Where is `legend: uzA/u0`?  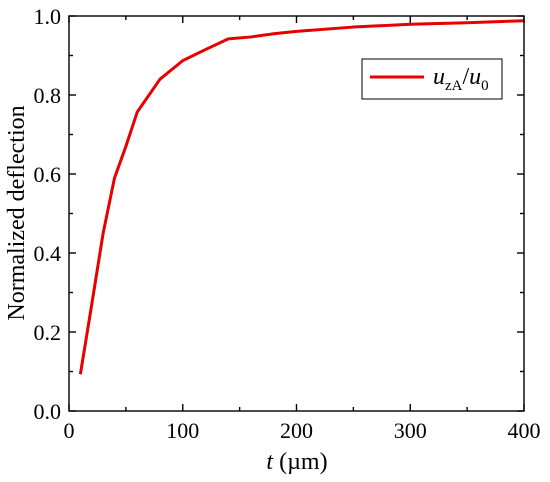 legend: uzA/u0 is located at coordinates (432, 79).